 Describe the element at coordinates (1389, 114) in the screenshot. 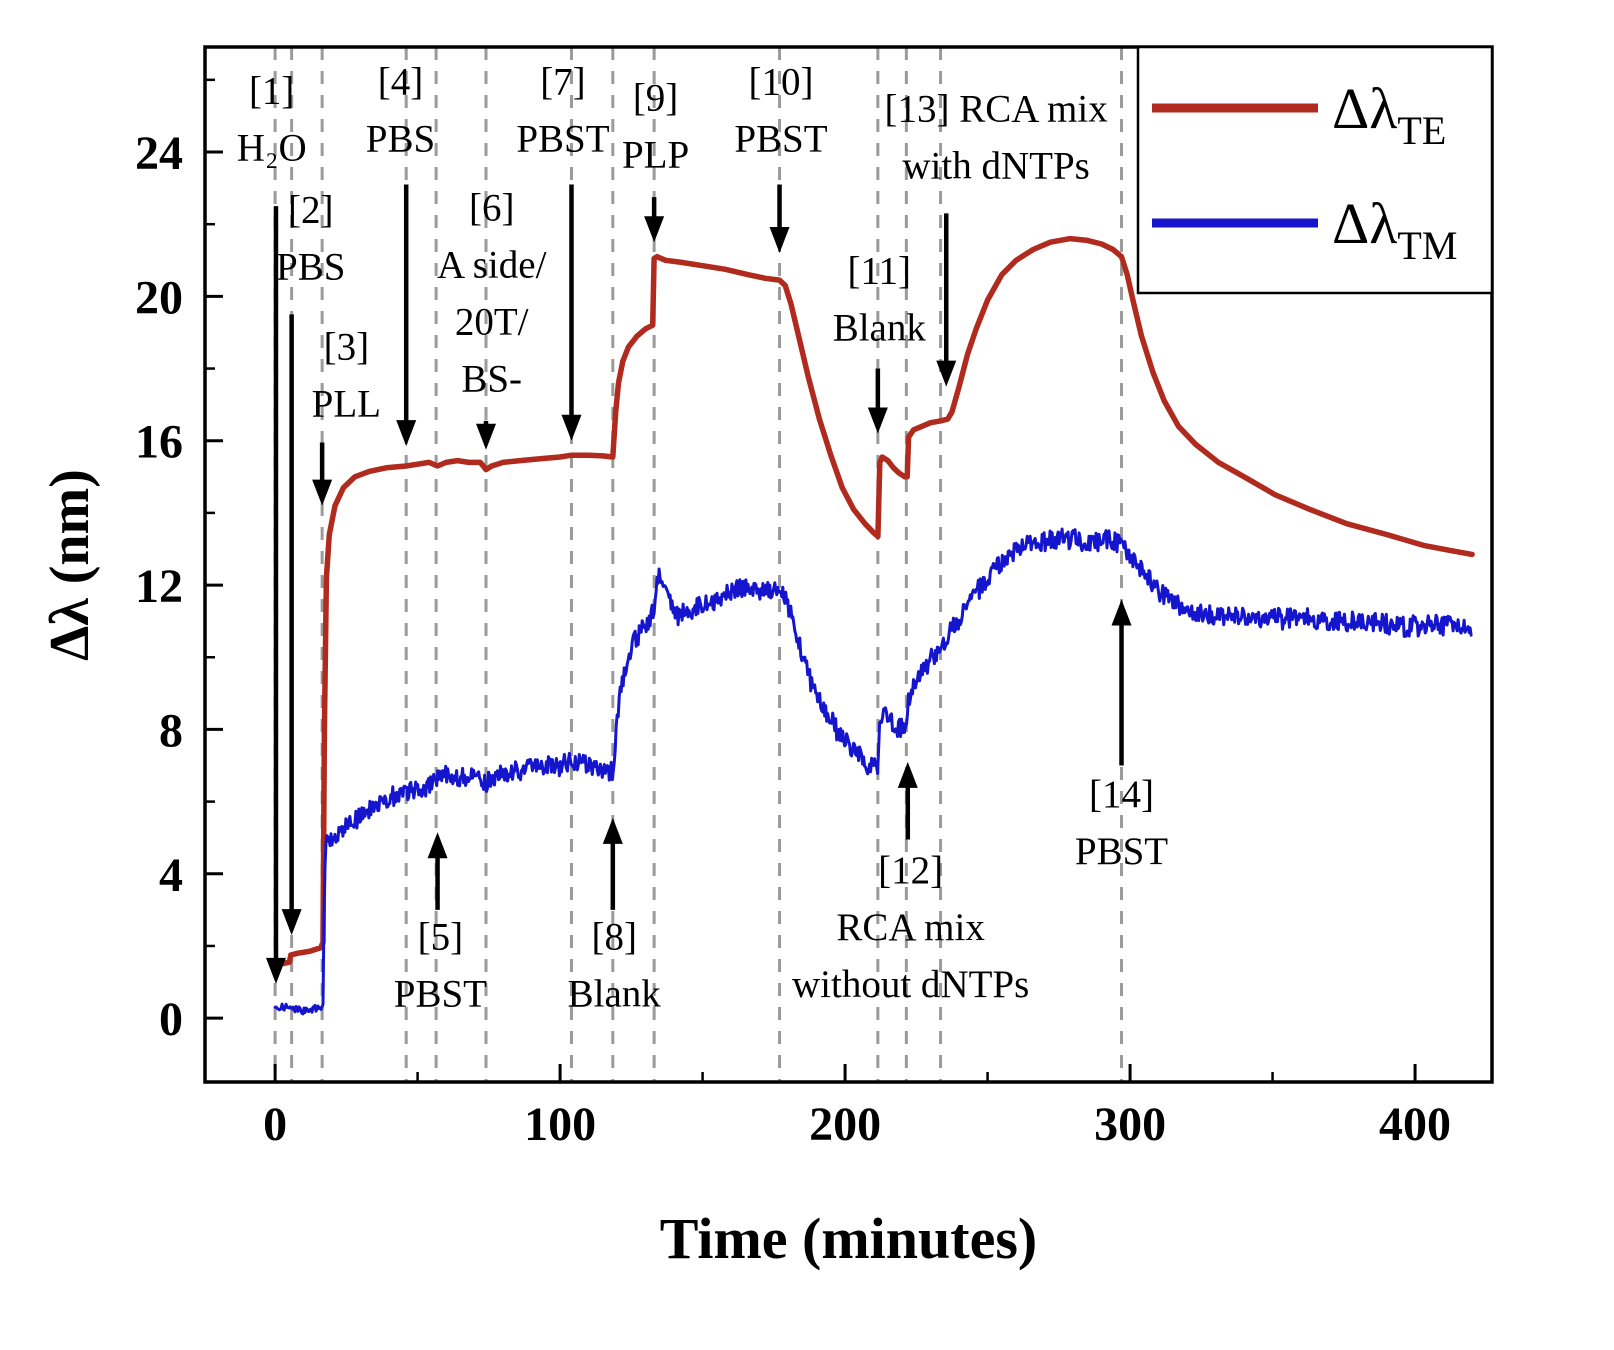

I see `legend-entry-label-1: ΔλTE` at that location.